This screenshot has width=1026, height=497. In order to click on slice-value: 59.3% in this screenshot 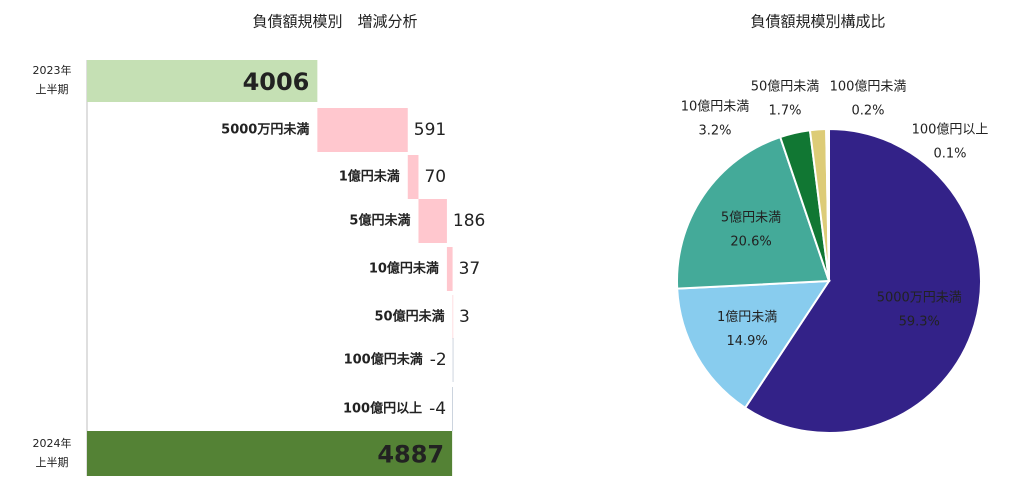, I will do `click(919, 322)`.